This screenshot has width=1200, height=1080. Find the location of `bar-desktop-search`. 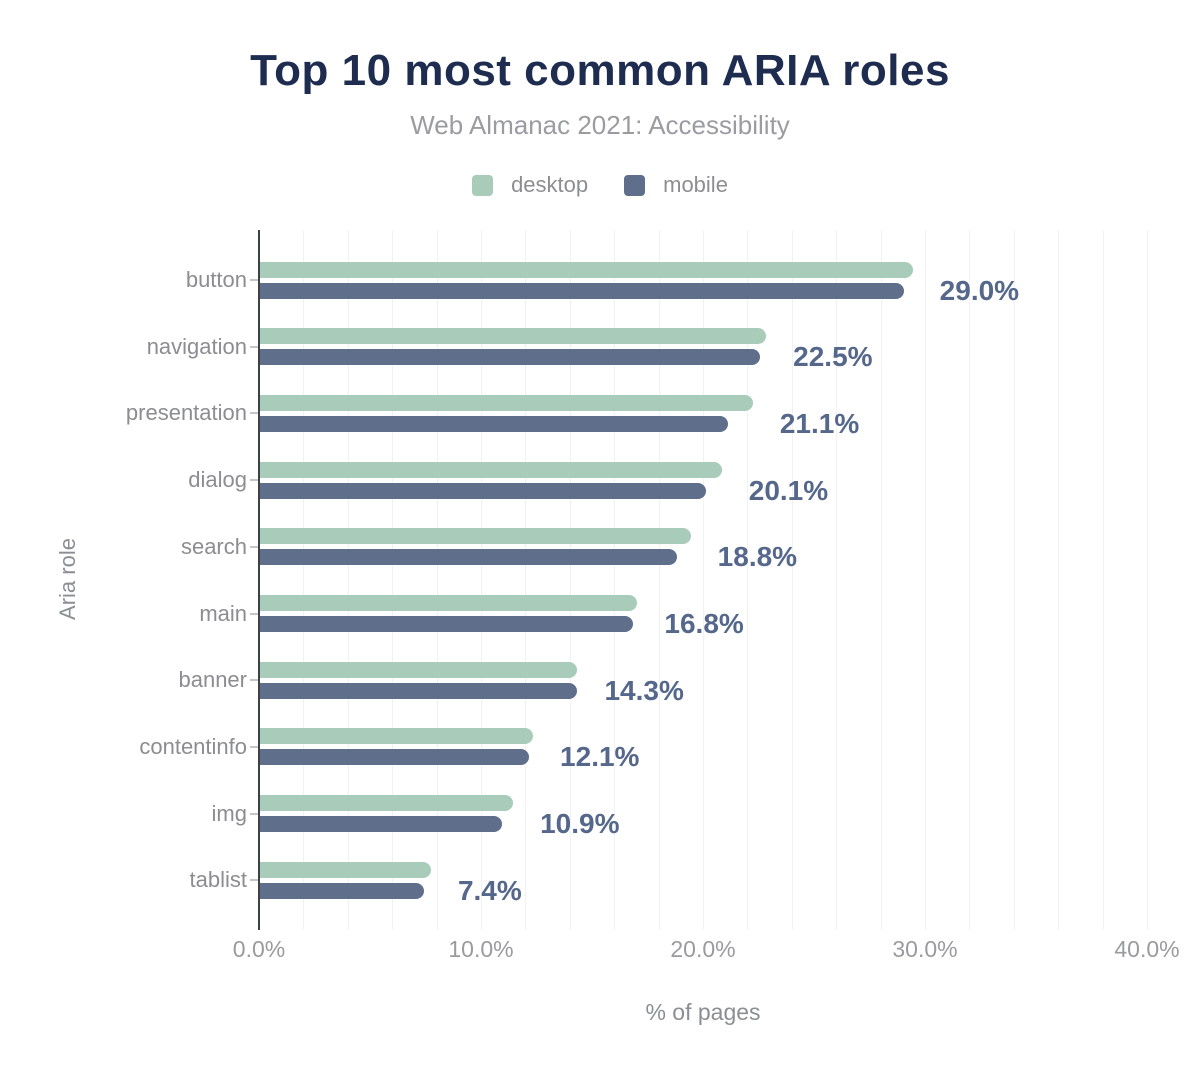

bar-desktop-search is located at coordinates (475, 536).